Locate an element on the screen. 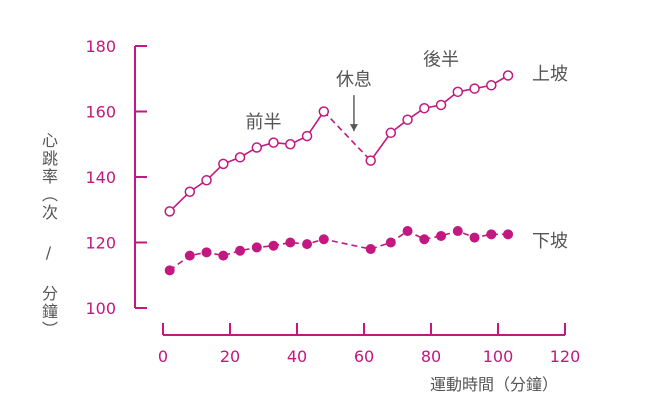 The width and height of the screenshot is (659, 418). annotation-first-half: 前半 is located at coordinates (264, 122).